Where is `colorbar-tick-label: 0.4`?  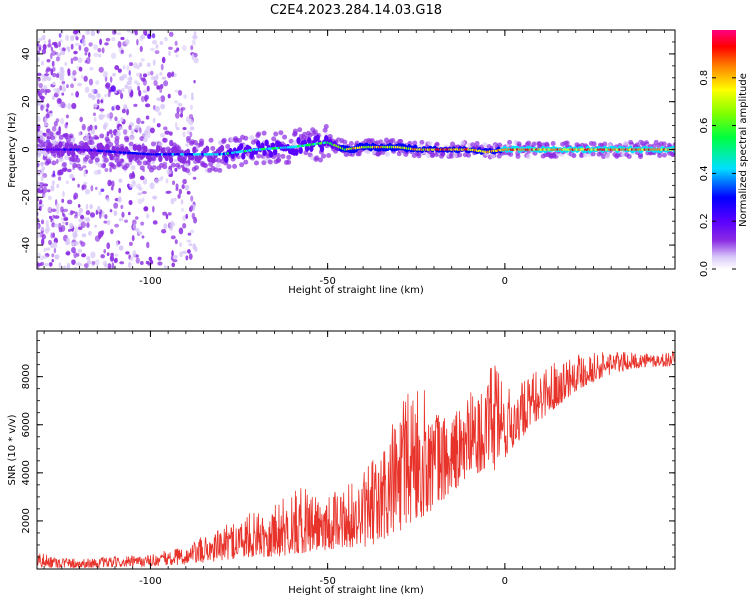
colorbar-tick-label: 0.4 is located at coordinates (704, 173).